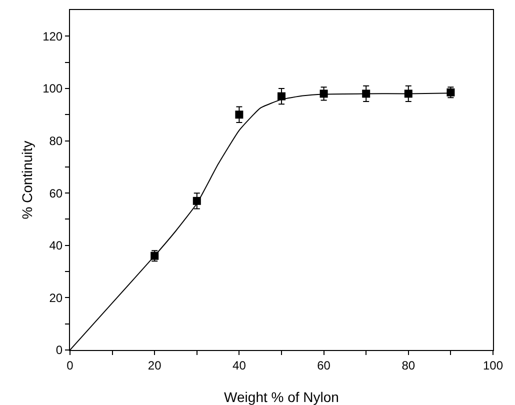  Describe the element at coordinates (281, 397) in the screenshot. I see `x-axis-title: Weight % of Nylon` at that location.